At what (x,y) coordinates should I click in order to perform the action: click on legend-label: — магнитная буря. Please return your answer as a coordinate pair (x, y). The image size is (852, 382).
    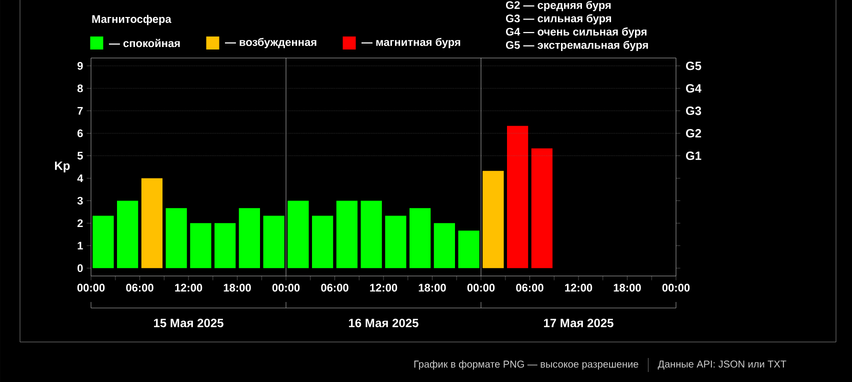
    Looking at the image, I should click on (410, 43).